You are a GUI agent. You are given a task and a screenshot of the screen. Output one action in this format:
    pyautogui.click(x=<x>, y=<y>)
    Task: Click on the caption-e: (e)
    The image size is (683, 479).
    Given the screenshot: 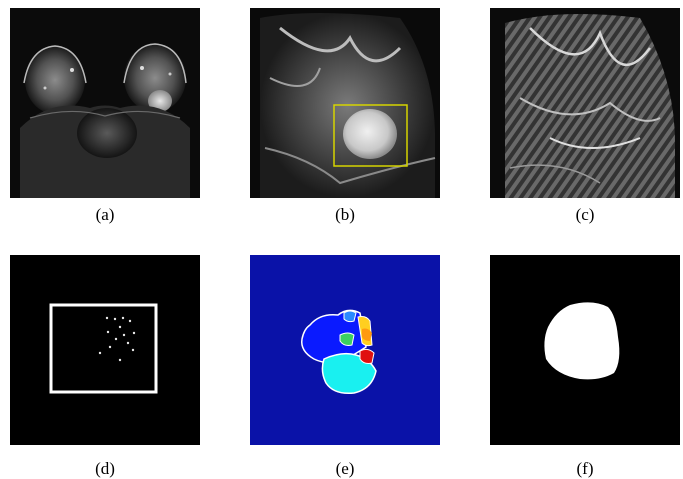 What is the action you would take?
    pyautogui.click(x=345, y=468)
    